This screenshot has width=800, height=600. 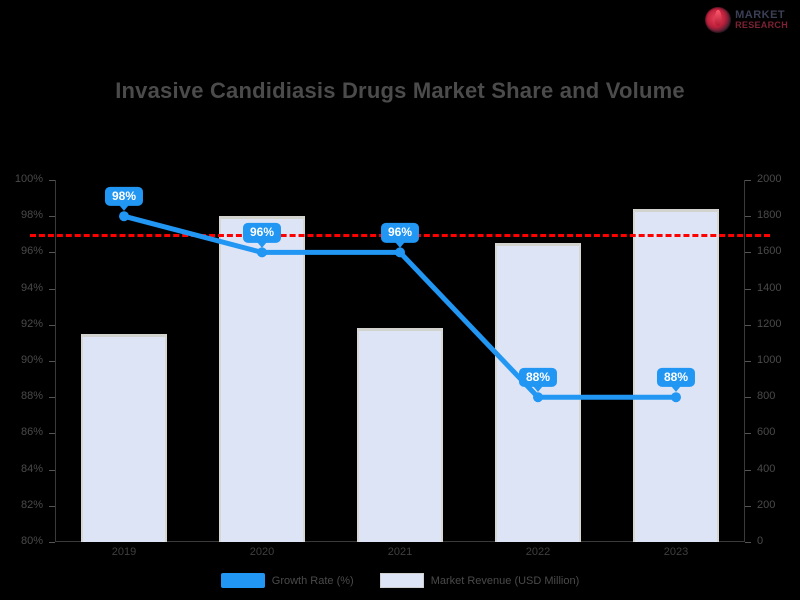 I want to click on legend-label-bar: Market Revenue (USD Million), so click(x=505, y=580).